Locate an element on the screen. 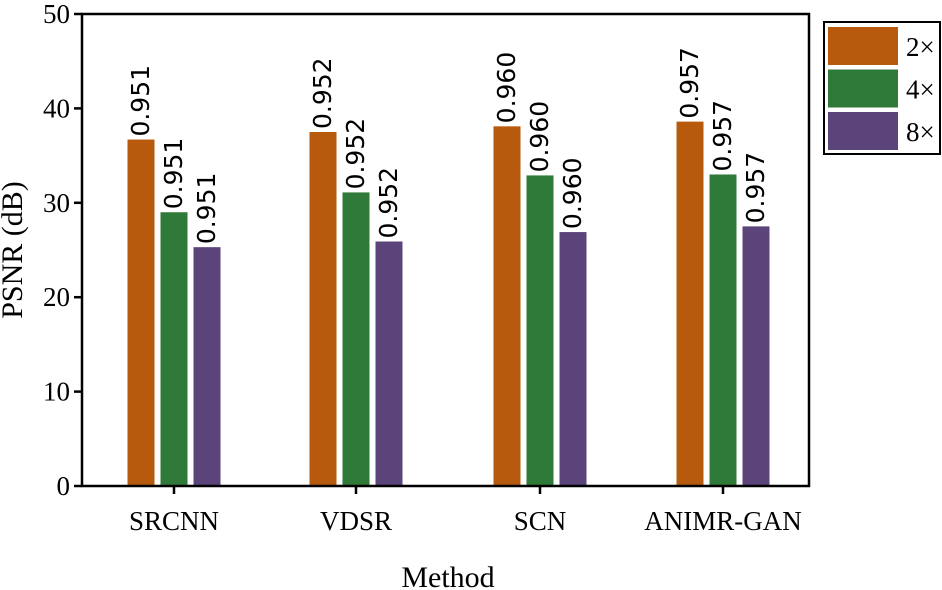 The width and height of the screenshot is (942, 590). y-tick-label: 50 is located at coordinates (56, 14).